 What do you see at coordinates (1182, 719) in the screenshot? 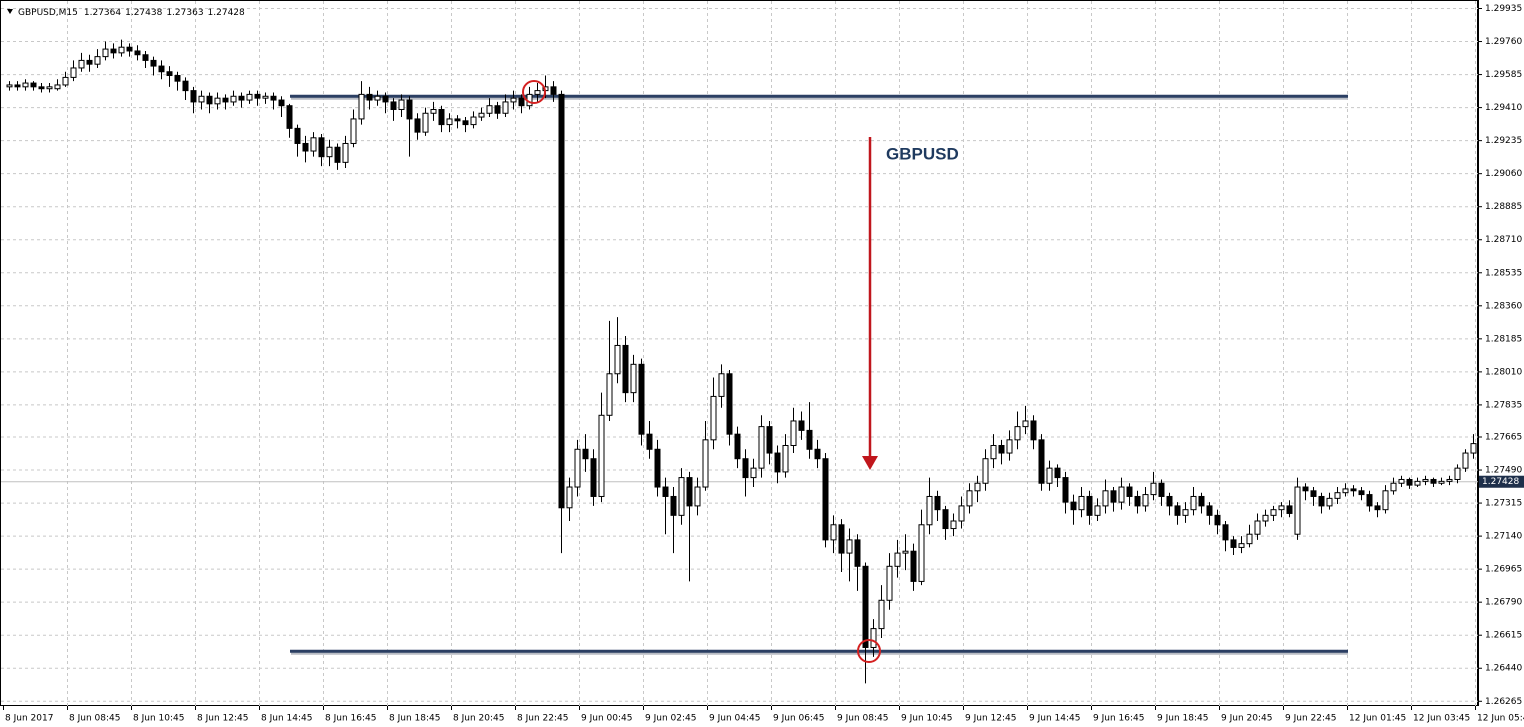
I see `x-tick-label: 9 Jun 18:45` at bounding box center [1182, 719].